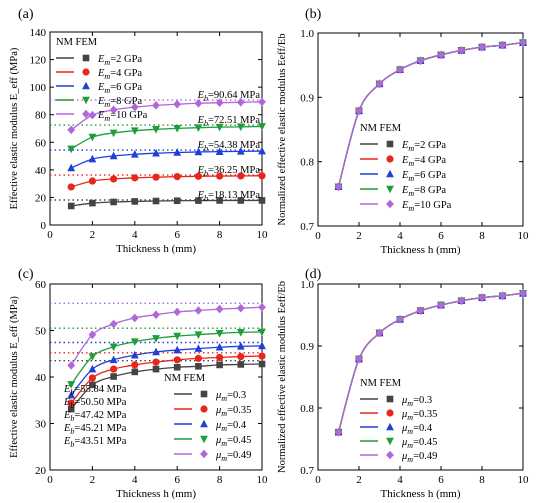 The width and height of the screenshot is (550, 503). Describe the element at coordinates (95, 442) in the screenshot. I see `reference-label: Eb=43.51 MPa` at that location.